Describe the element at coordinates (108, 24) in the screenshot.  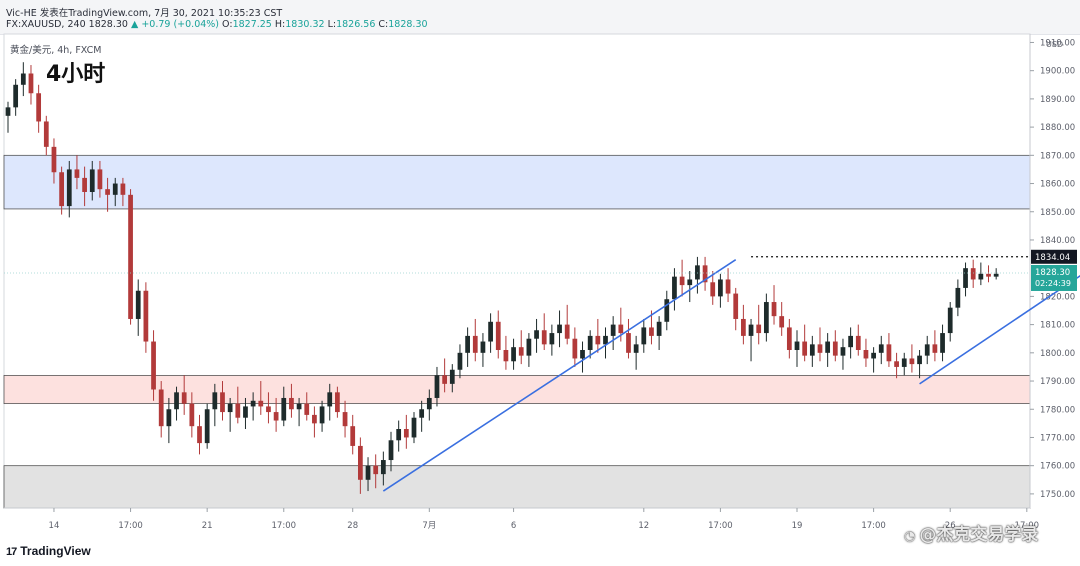
I see `last-price: 1828.30` at that location.